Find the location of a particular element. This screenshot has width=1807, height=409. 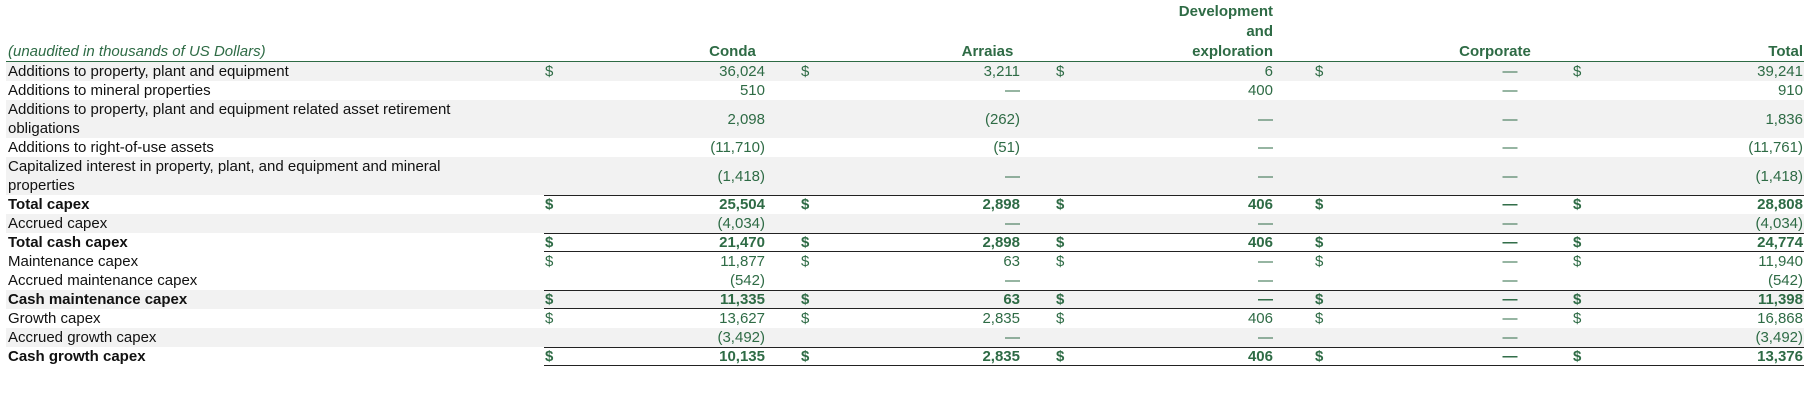

cell-total: 13,376 is located at coordinates (1780, 356).